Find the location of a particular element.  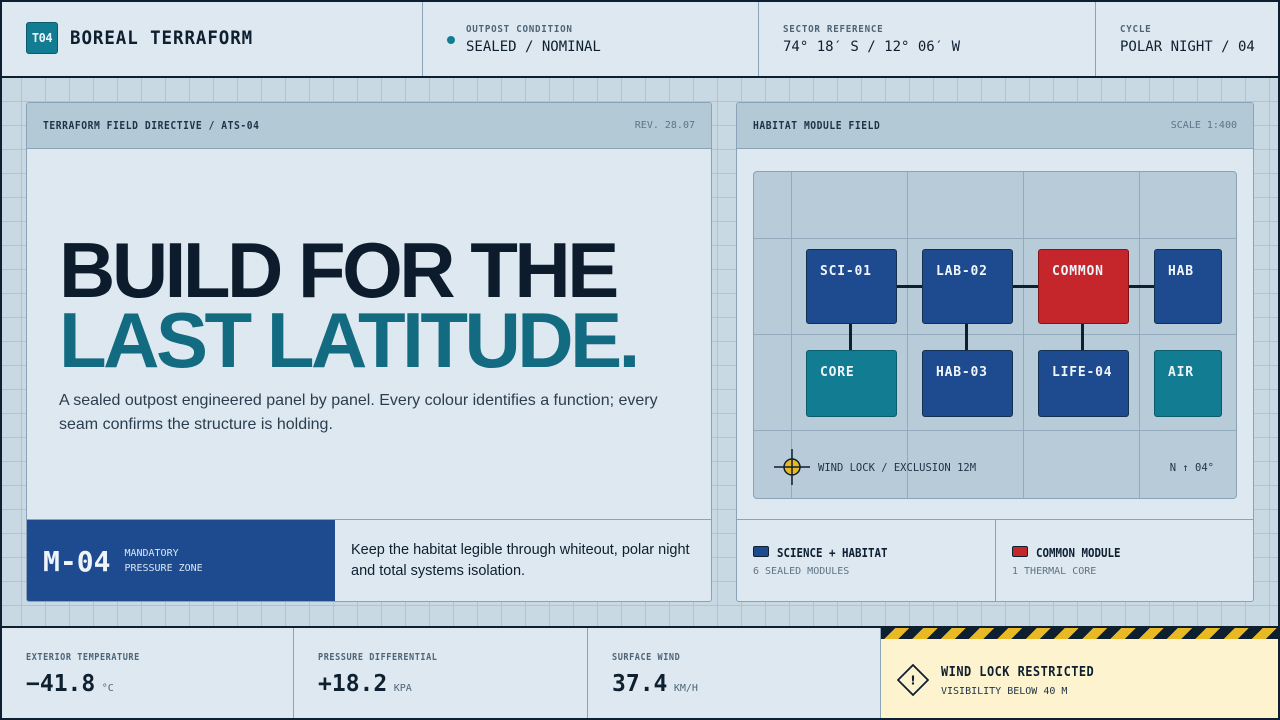

module-common: COMMON is located at coordinates (1083, 286).